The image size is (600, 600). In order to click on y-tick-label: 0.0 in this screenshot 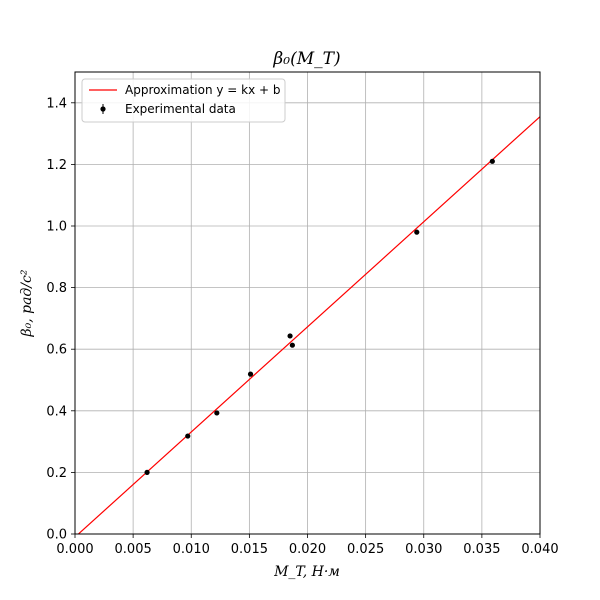, I will do `click(56, 535)`.